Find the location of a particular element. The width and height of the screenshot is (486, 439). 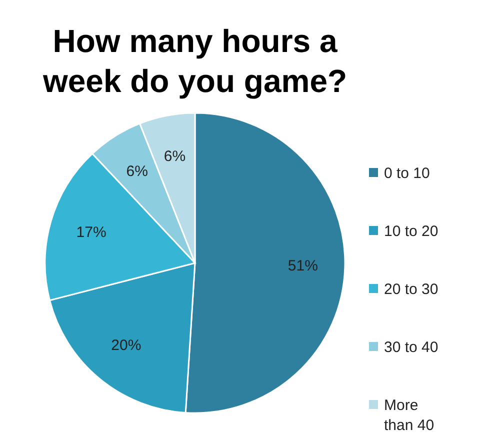

legend-label: More than 40 is located at coordinates (409, 415).